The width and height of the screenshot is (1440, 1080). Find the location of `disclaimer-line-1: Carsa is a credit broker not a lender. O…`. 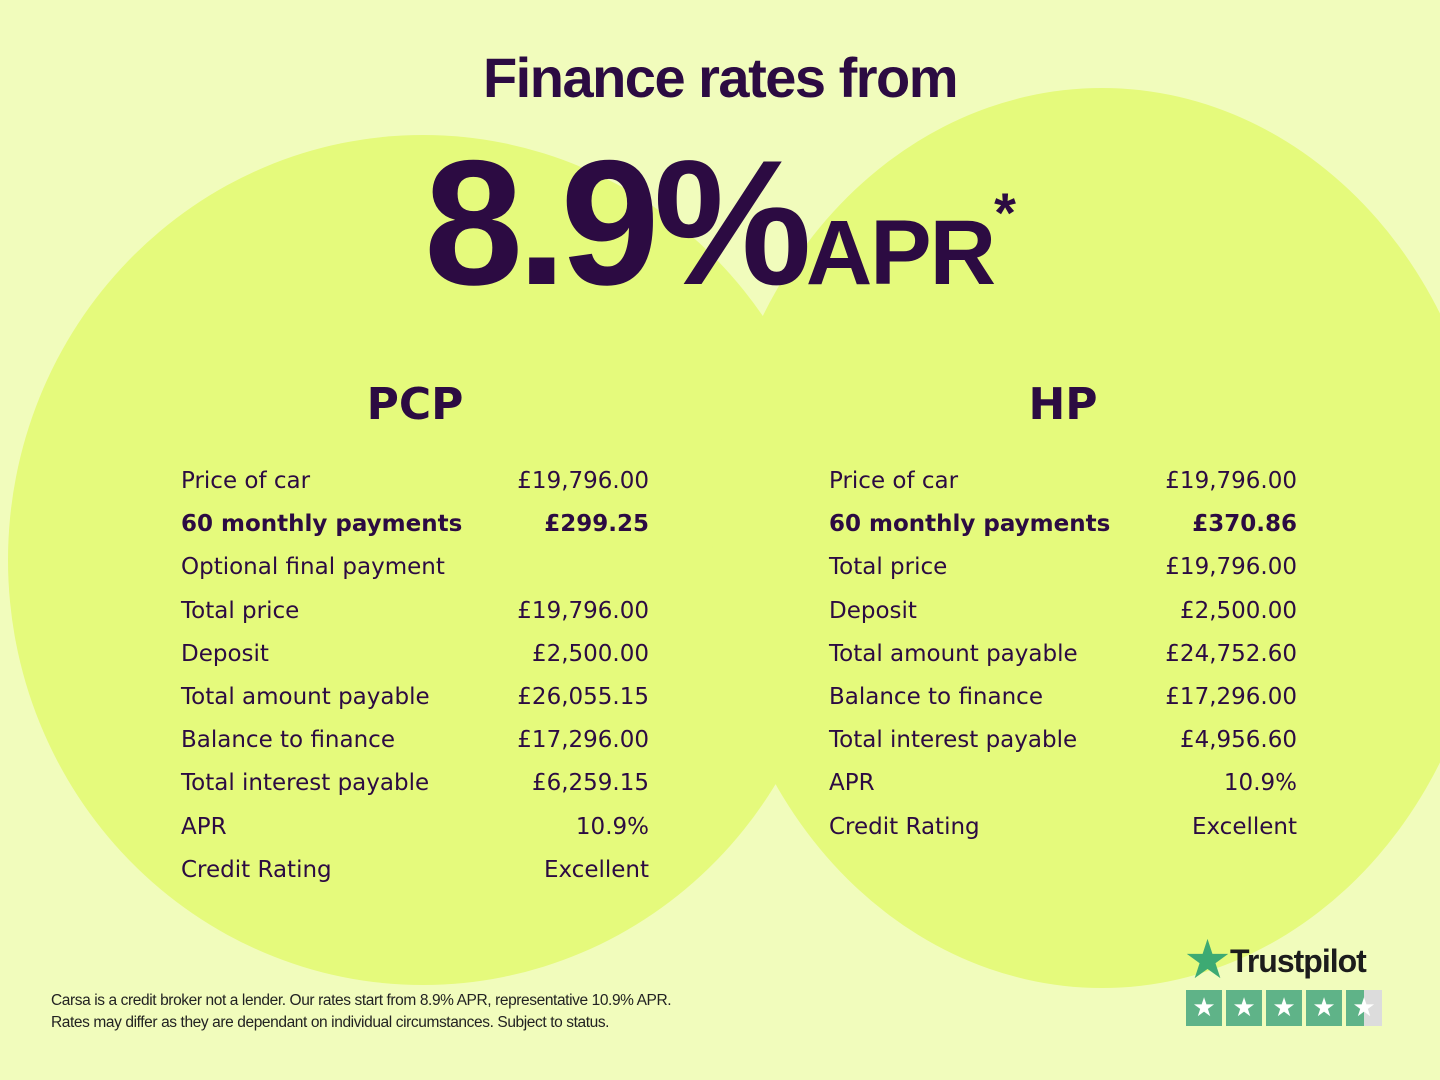

disclaimer-line-1: Carsa is a credit broker not a lender. O… is located at coordinates (361, 1000).